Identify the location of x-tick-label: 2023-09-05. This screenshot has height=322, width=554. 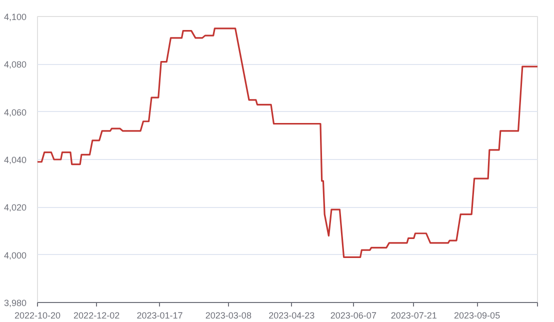
(477, 315).